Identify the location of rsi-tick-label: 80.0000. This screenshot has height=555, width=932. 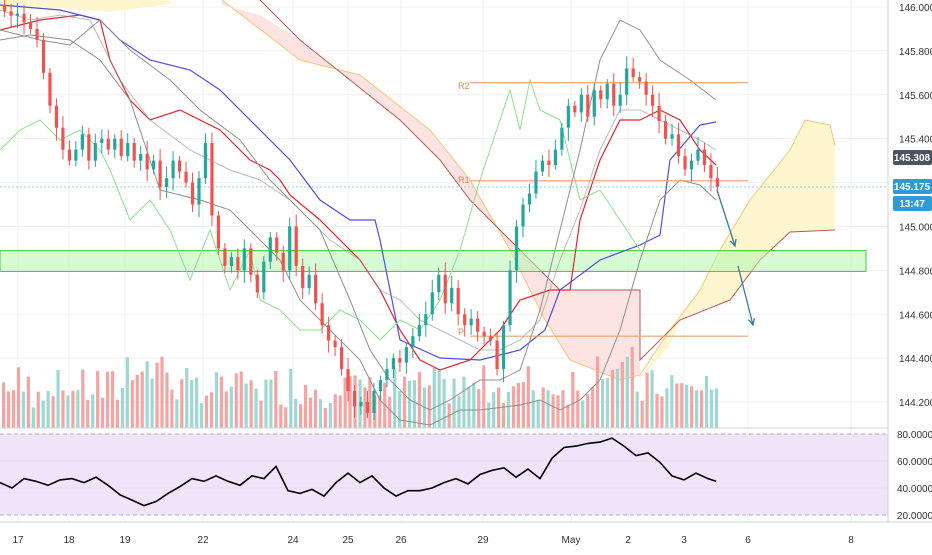
(914, 435).